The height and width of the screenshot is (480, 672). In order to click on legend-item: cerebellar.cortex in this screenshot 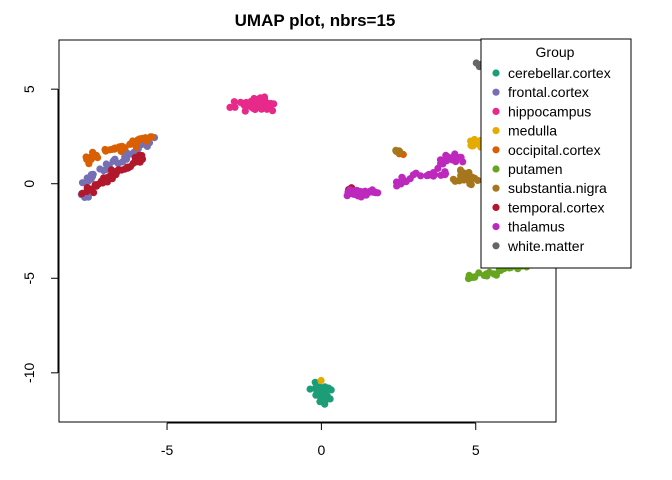, I will do `click(551, 73)`.